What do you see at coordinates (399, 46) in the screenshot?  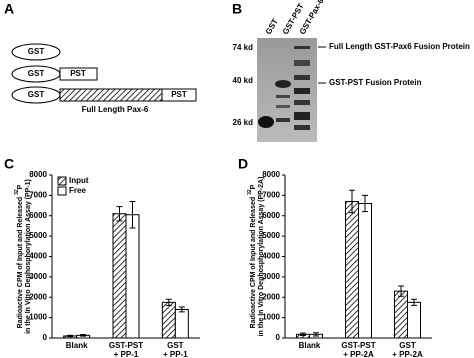 I see `annotation: Full Length GST-Pax6 Fusion Protein` at bounding box center [399, 46].